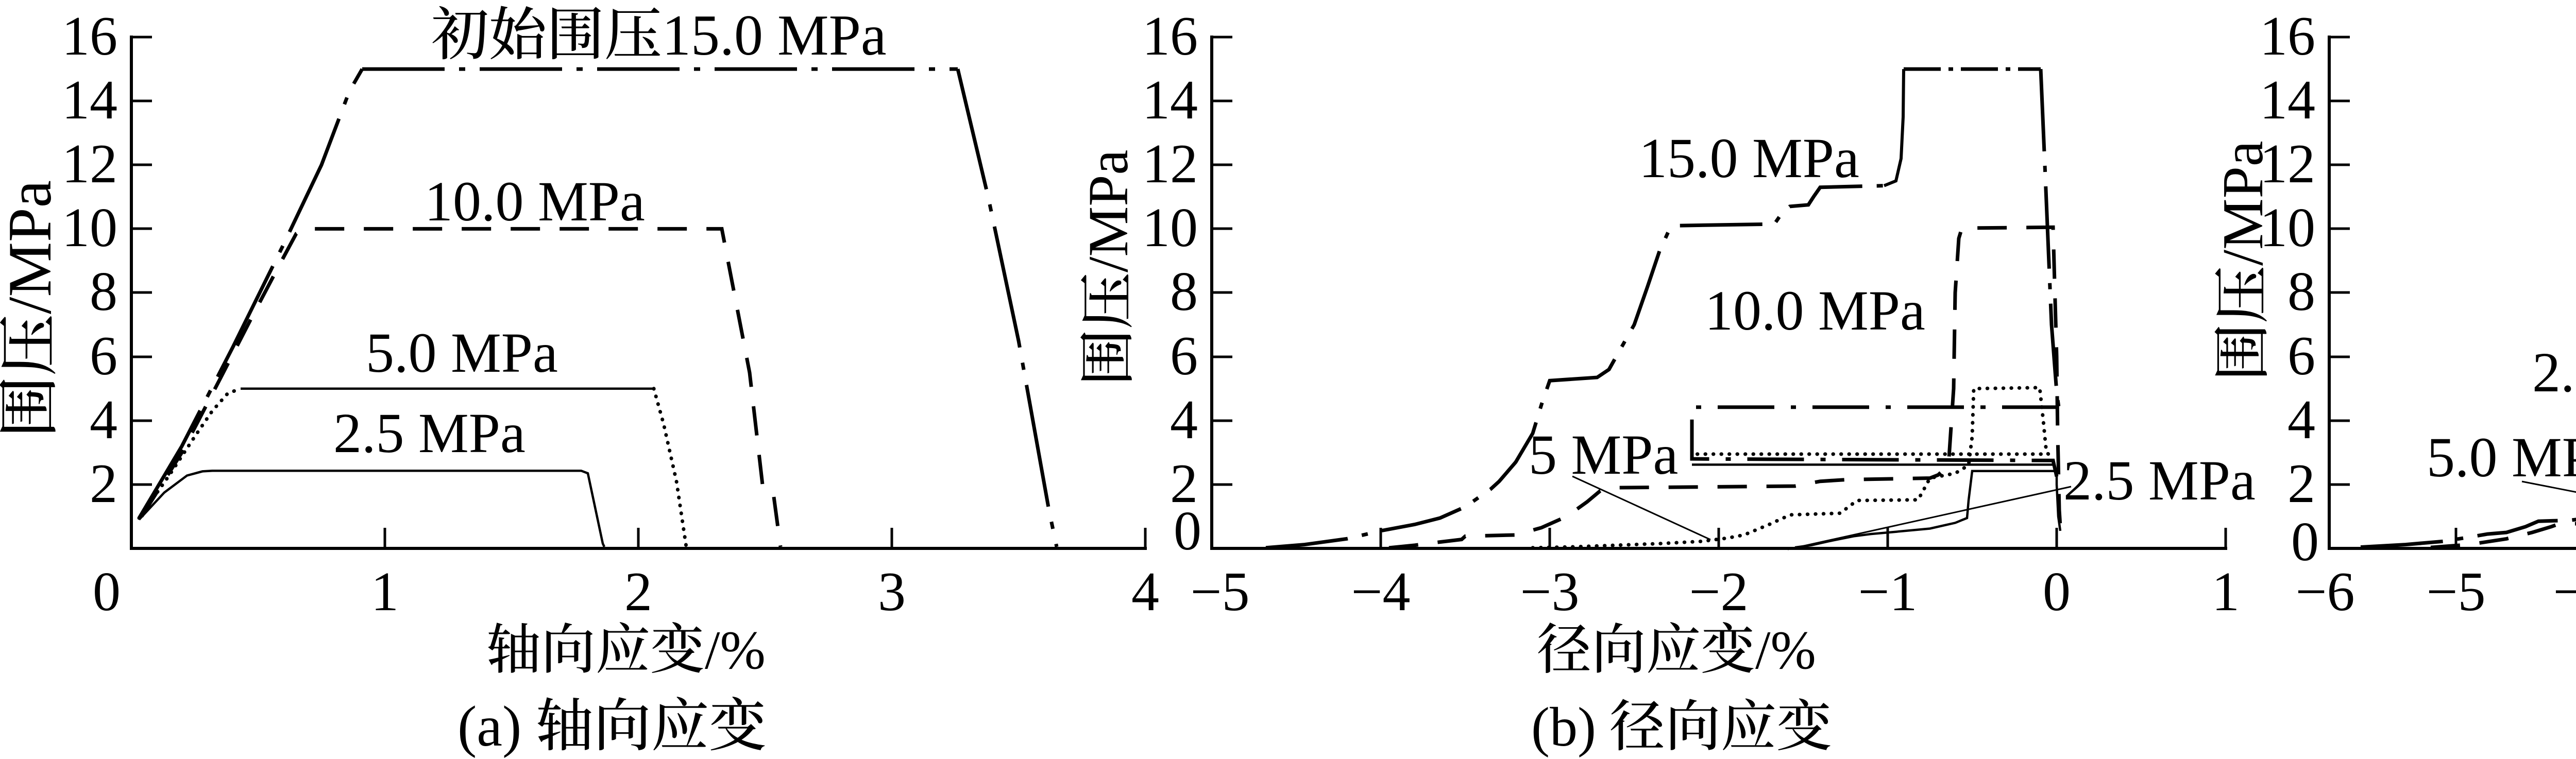 Image resolution: width=2576 pixels, height=759 pixels. What do you see at coordinates (1603, 455) in the screenshot?
I see `svg-text: 5 MPa` at bounding box center [1603, 455].